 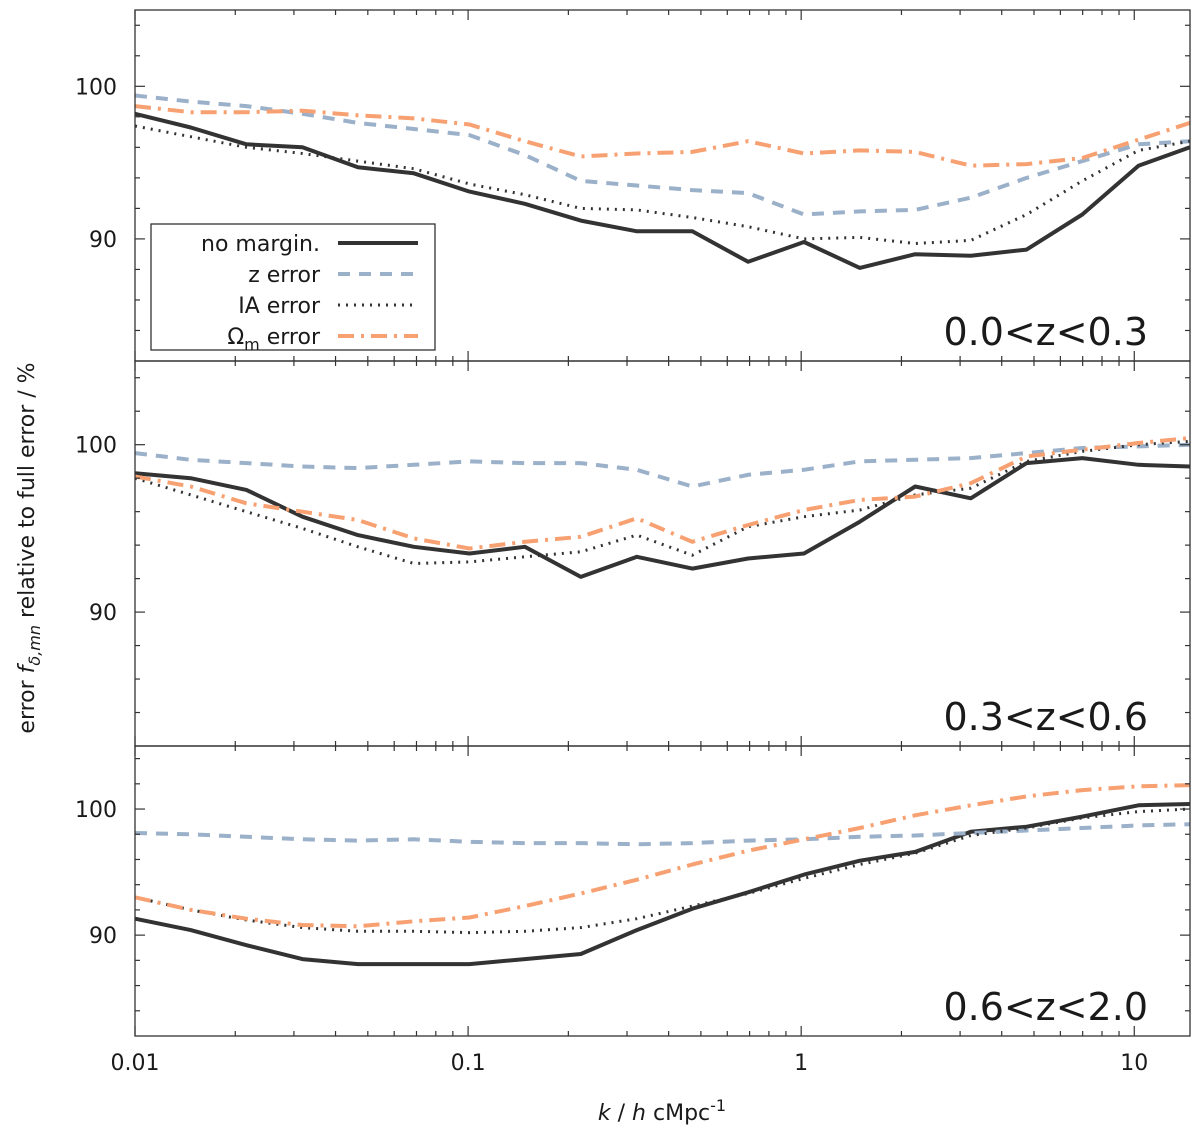 What do you see at coordinates (235, 337) in the screenshot?
I see `legend-omega-symbol: Ω` at bounding box center [235, 337].